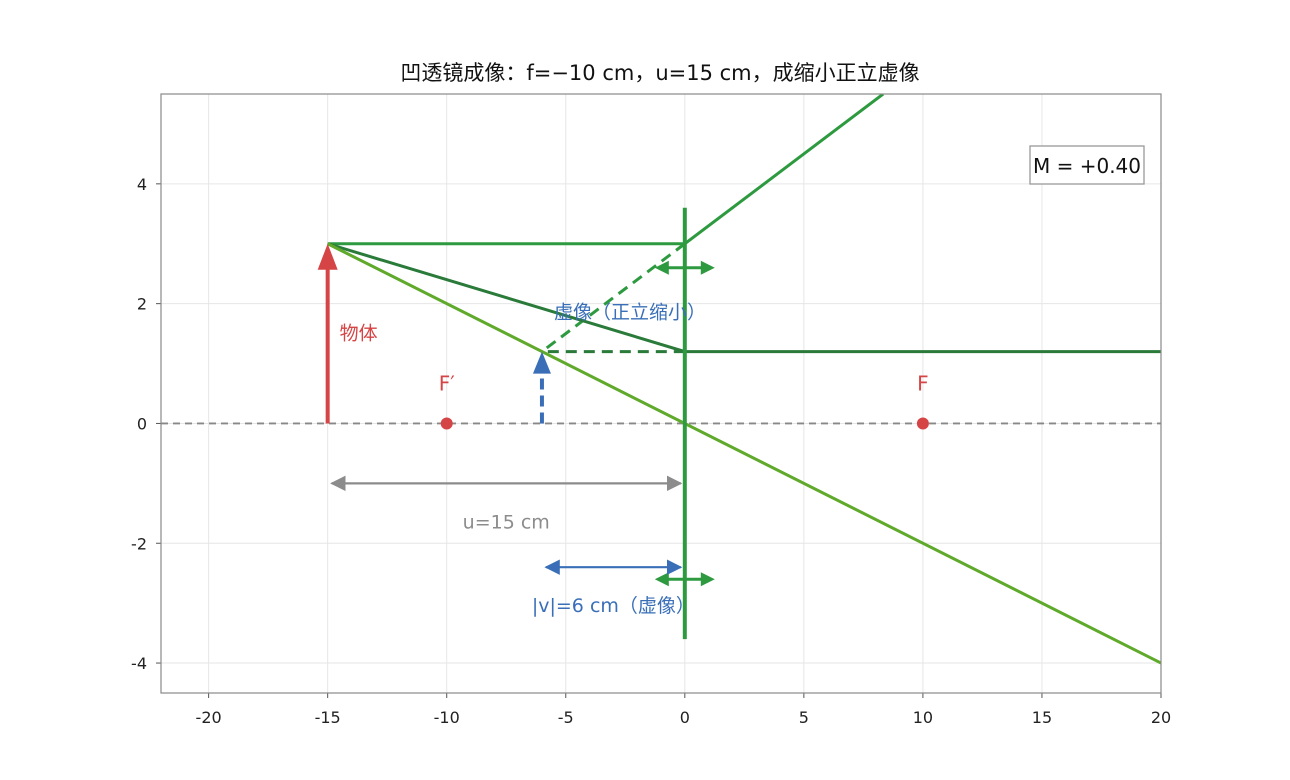 The height and width of the screenshot is (780, 1290). I want to click on focal-point-left, so click(446, 423).